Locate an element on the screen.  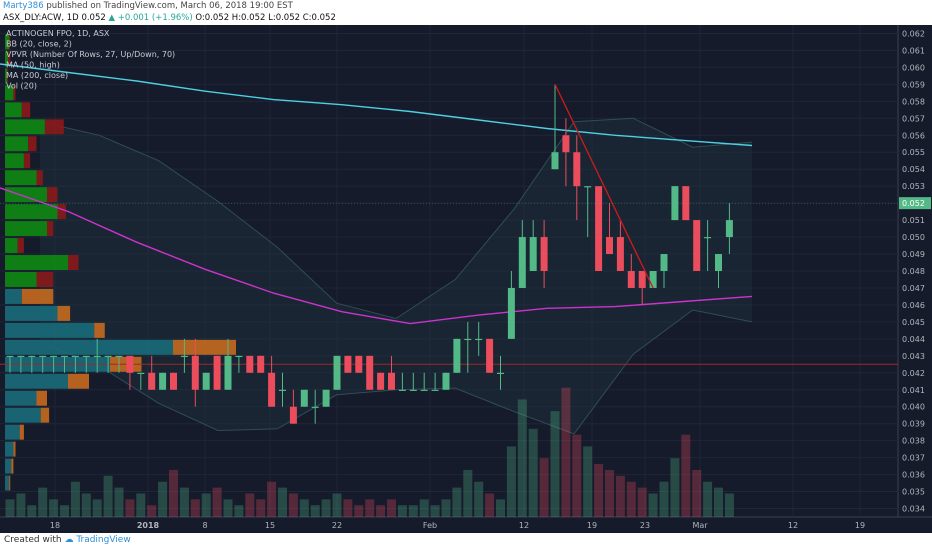
indicator-label: MA (200, close) is located at coordinates (37, 75).